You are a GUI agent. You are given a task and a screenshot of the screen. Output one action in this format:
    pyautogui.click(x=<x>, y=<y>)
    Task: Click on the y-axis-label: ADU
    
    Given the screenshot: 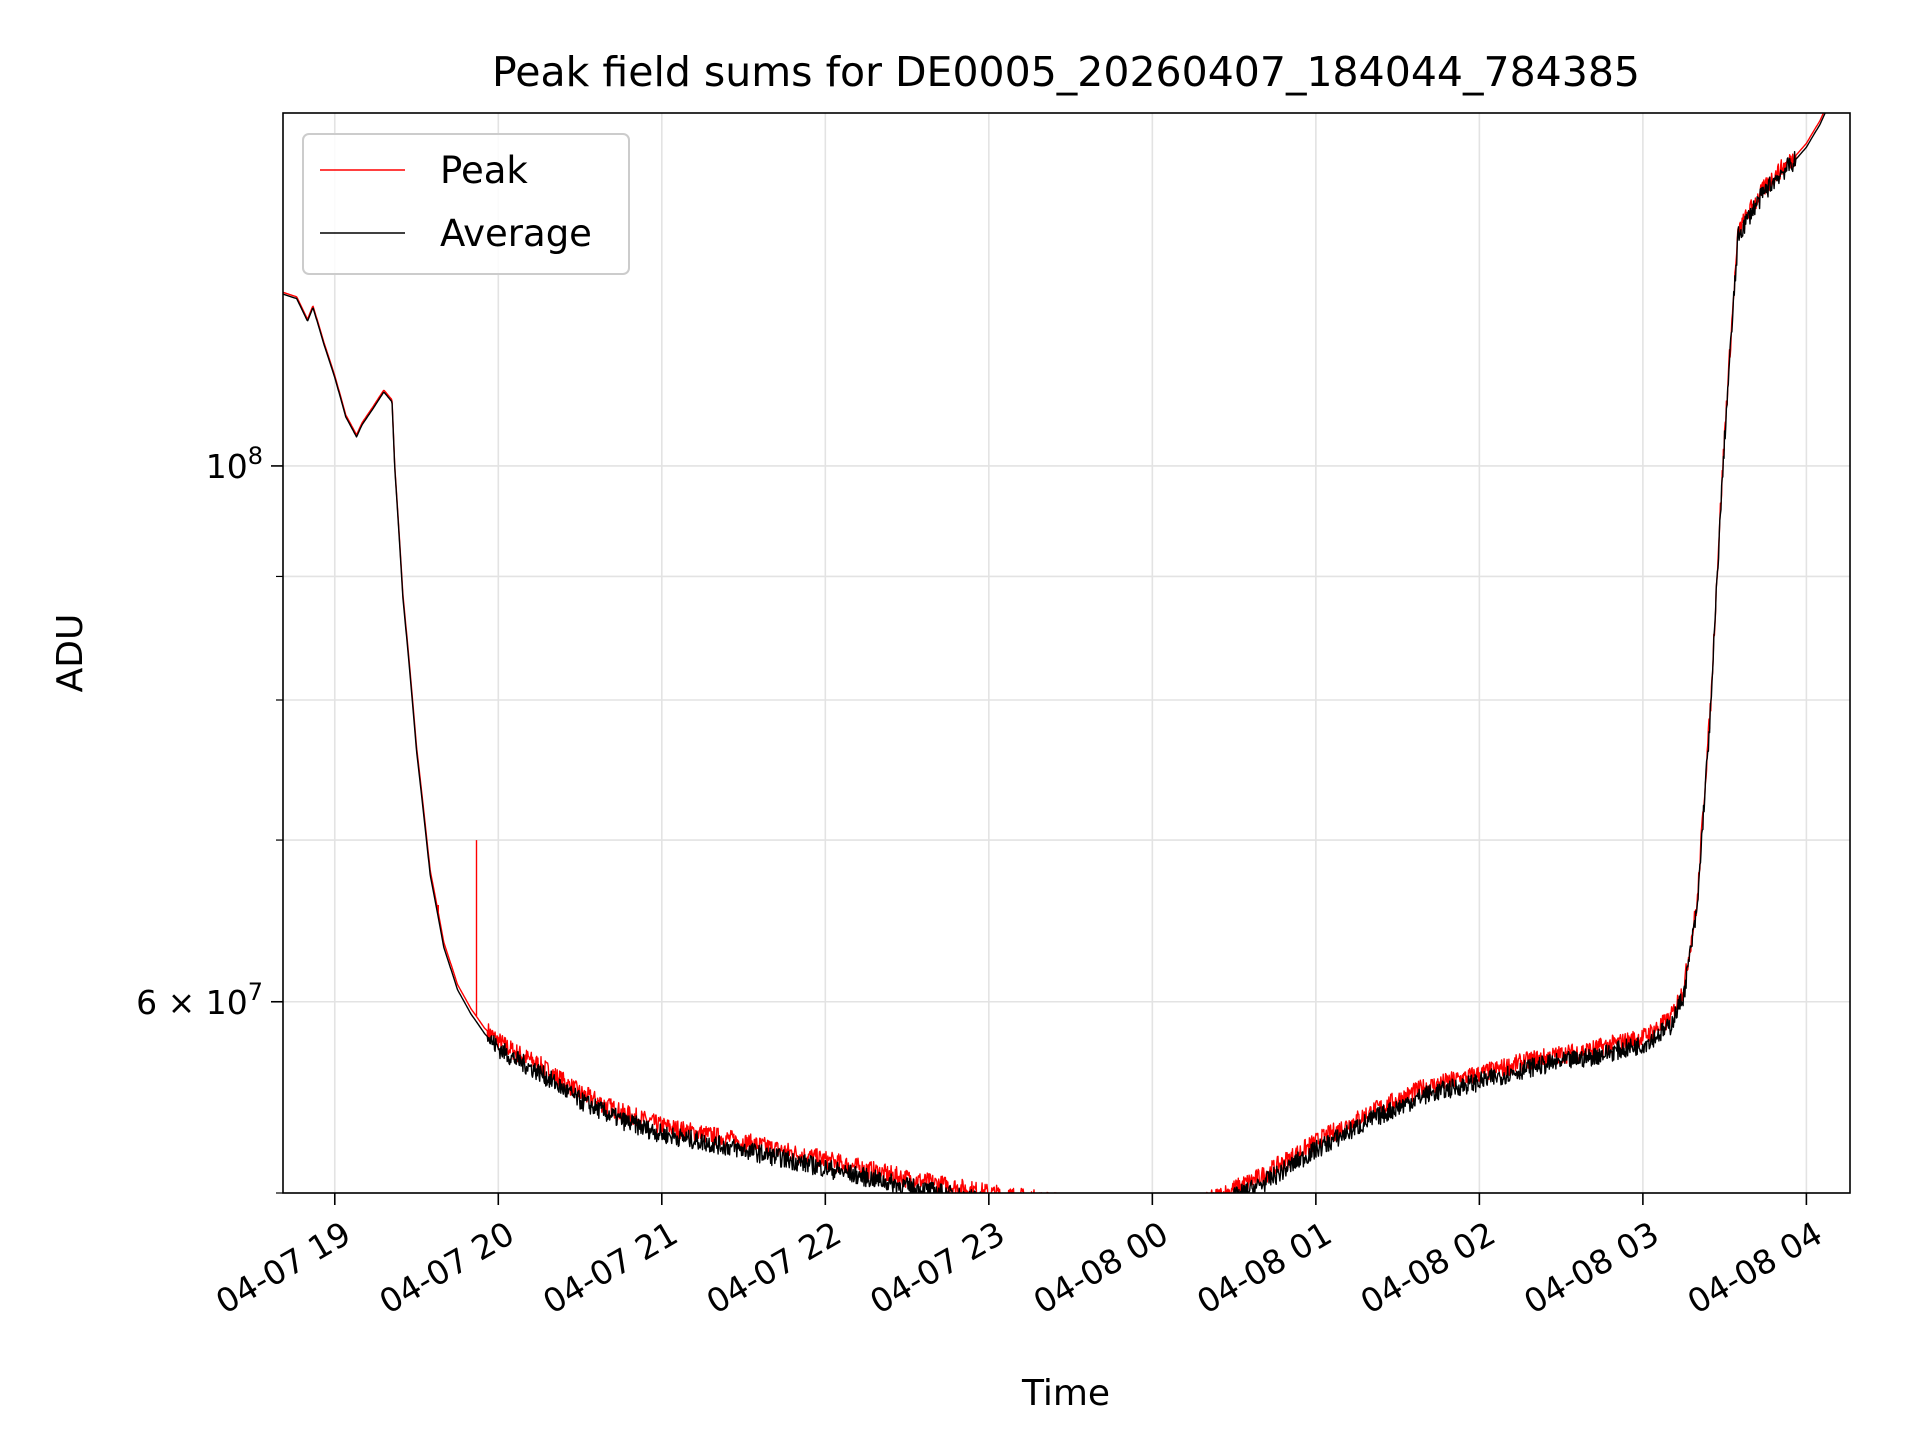 What is the action you would take?
    pyautogui.click(x=70, y=653)
    